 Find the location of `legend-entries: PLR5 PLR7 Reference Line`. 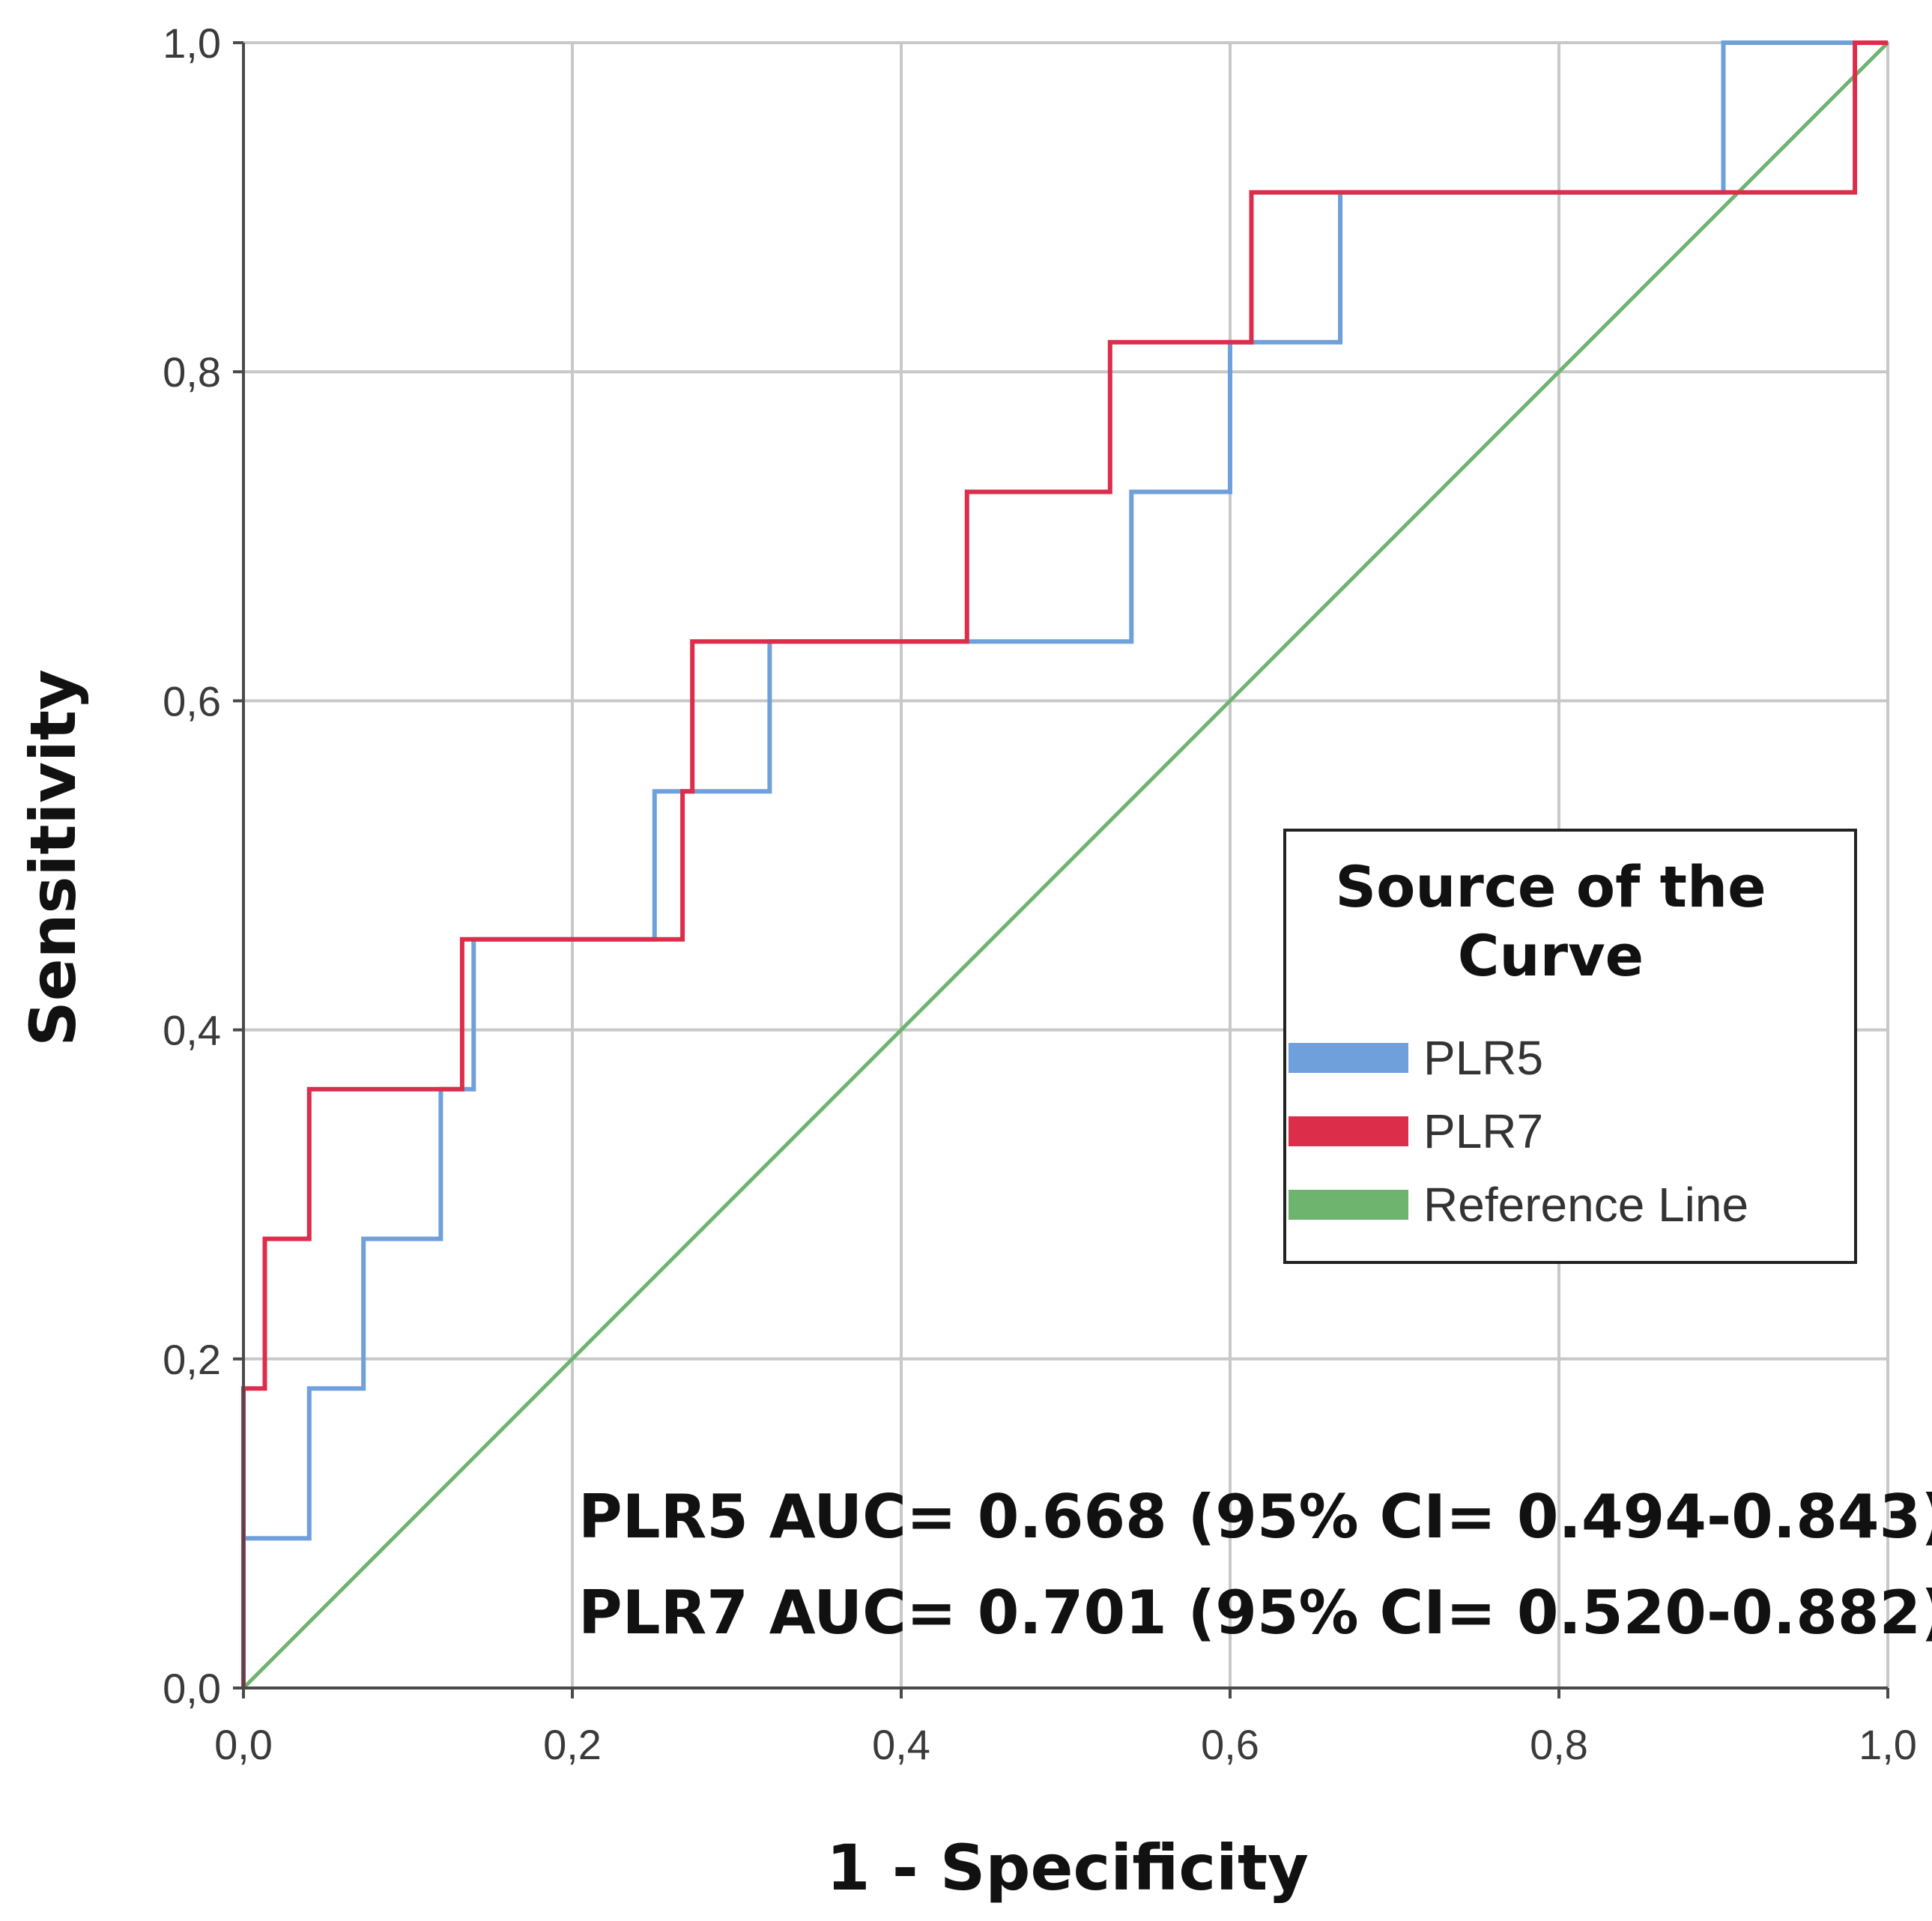

legend-entries: PLR5 PLR7 Reference Line is located at coordinates (1518, 1132).